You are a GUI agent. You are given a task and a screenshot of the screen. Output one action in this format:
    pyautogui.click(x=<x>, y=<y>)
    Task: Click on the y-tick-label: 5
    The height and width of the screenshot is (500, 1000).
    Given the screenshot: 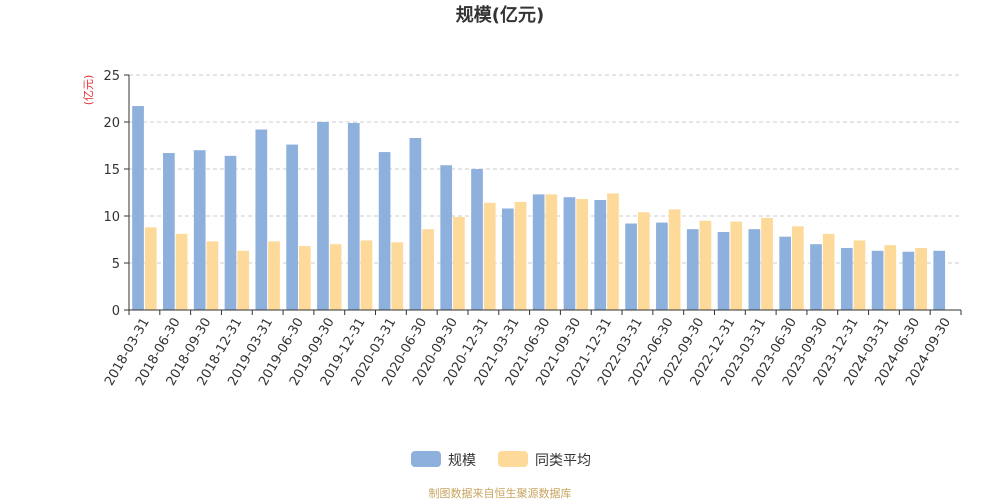 What is the action you would take?
    pyautogui.click(x=116, y=264)
    